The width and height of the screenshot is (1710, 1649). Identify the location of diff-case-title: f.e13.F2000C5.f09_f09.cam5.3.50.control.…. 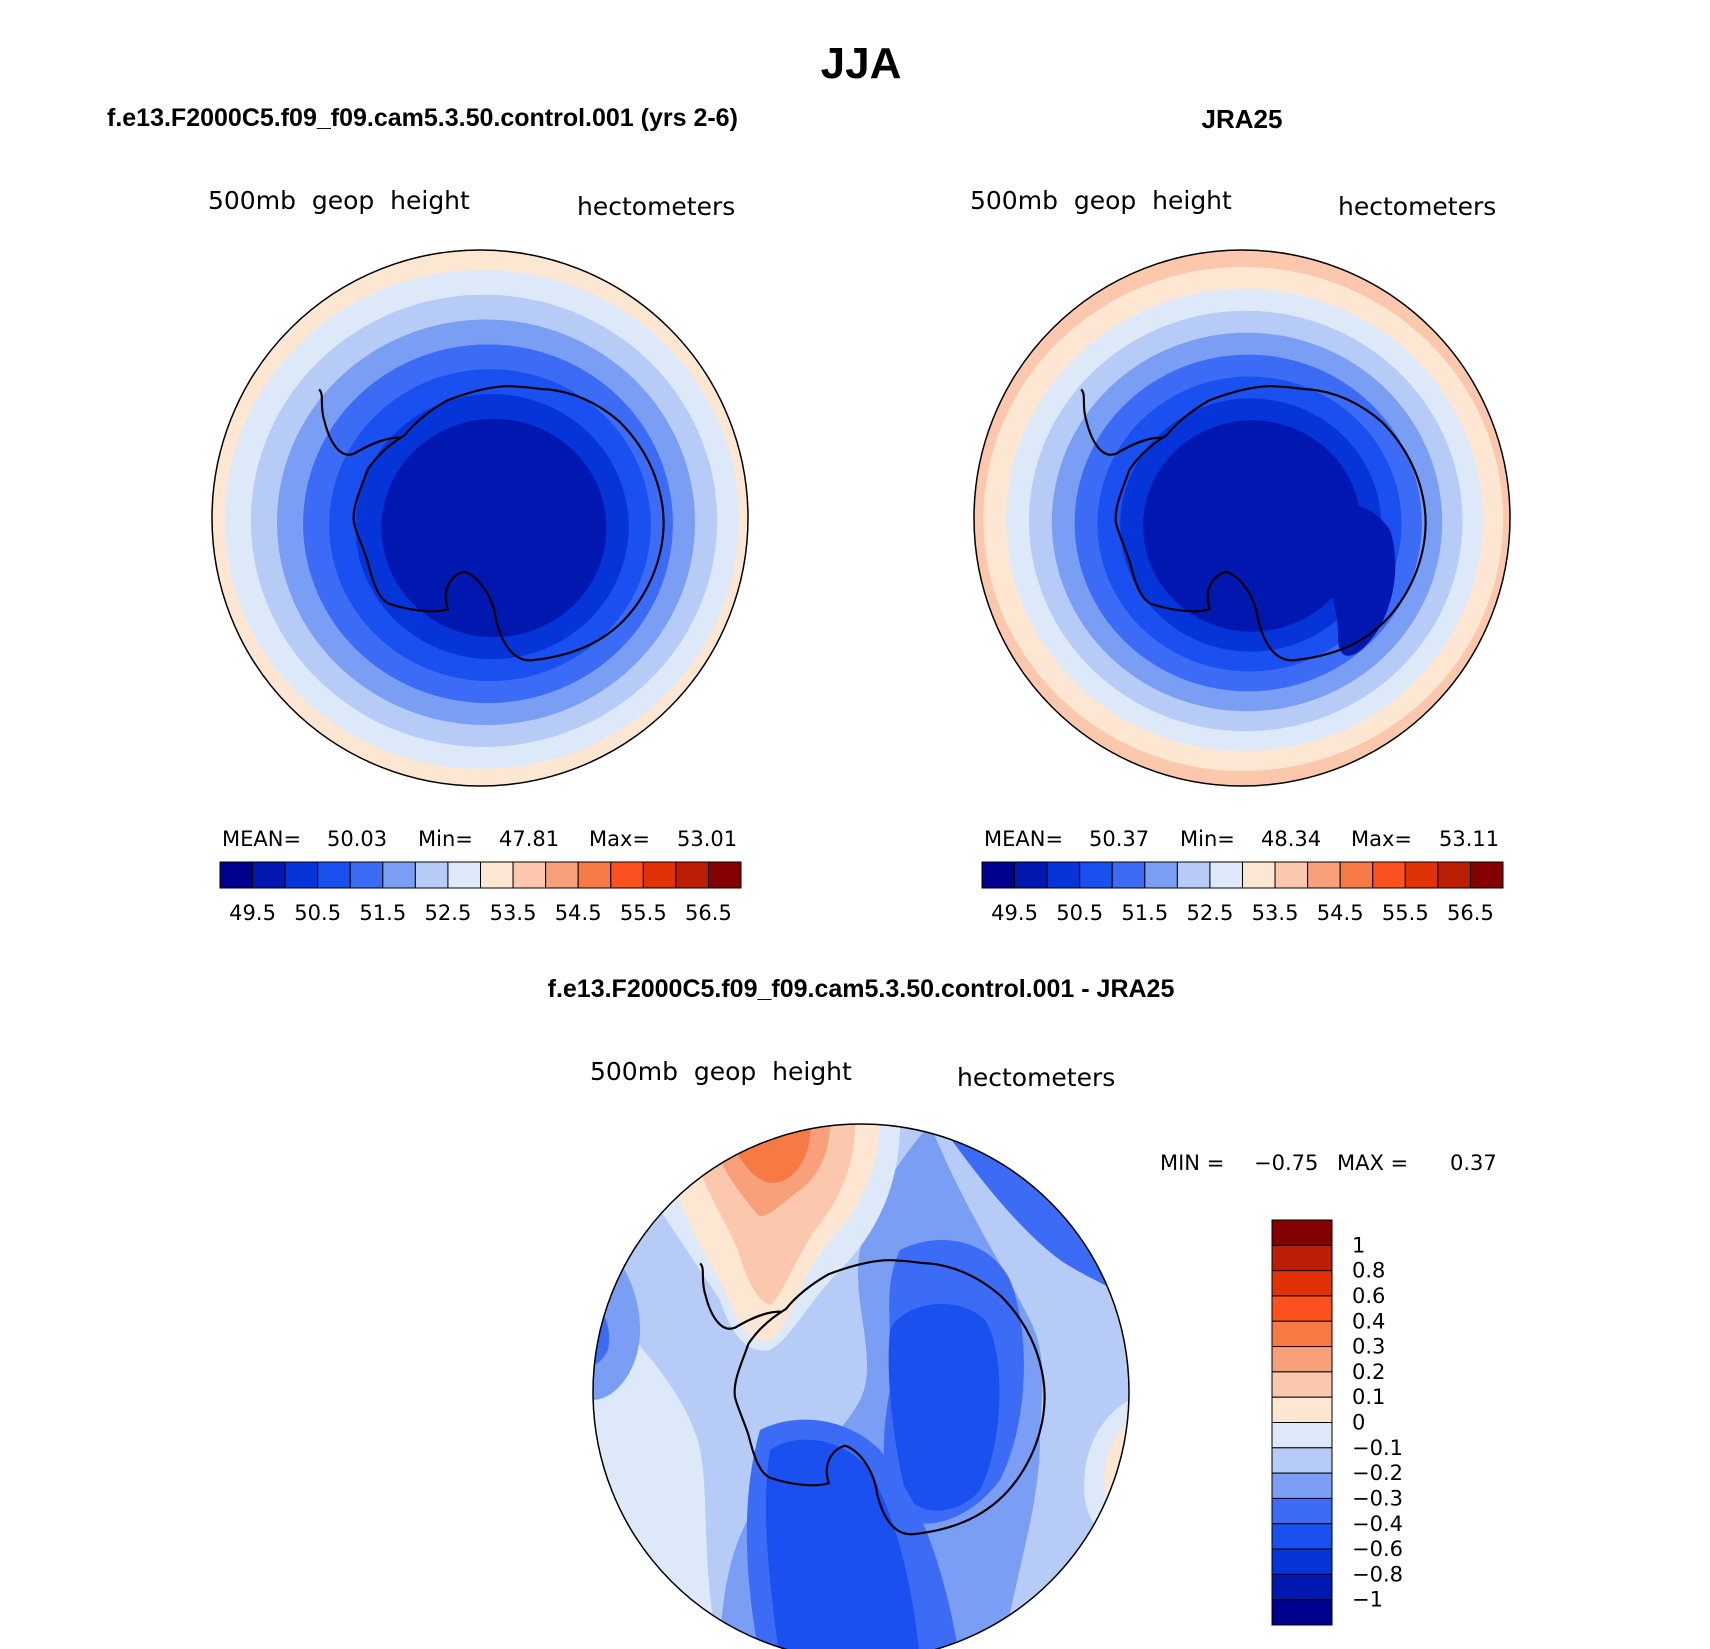
(861, 989).